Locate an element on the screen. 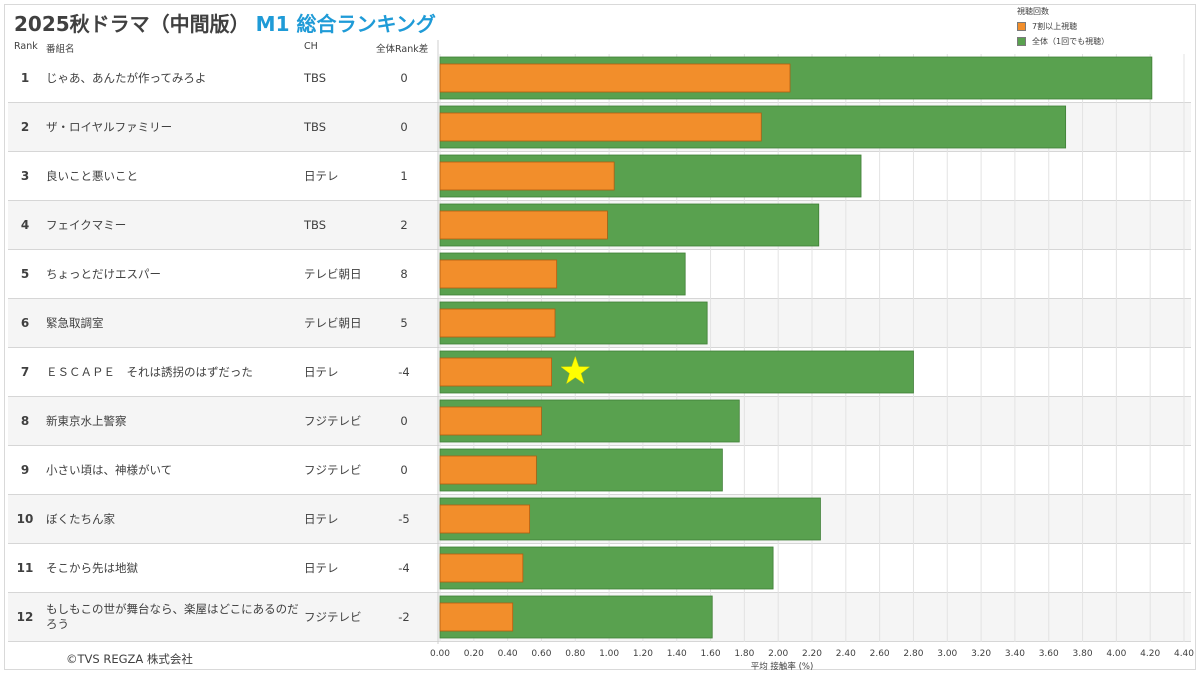 The width and height of the screenshot is (1200, 674). x-tick-label: 2.60 is located at coordinates (880, 654).